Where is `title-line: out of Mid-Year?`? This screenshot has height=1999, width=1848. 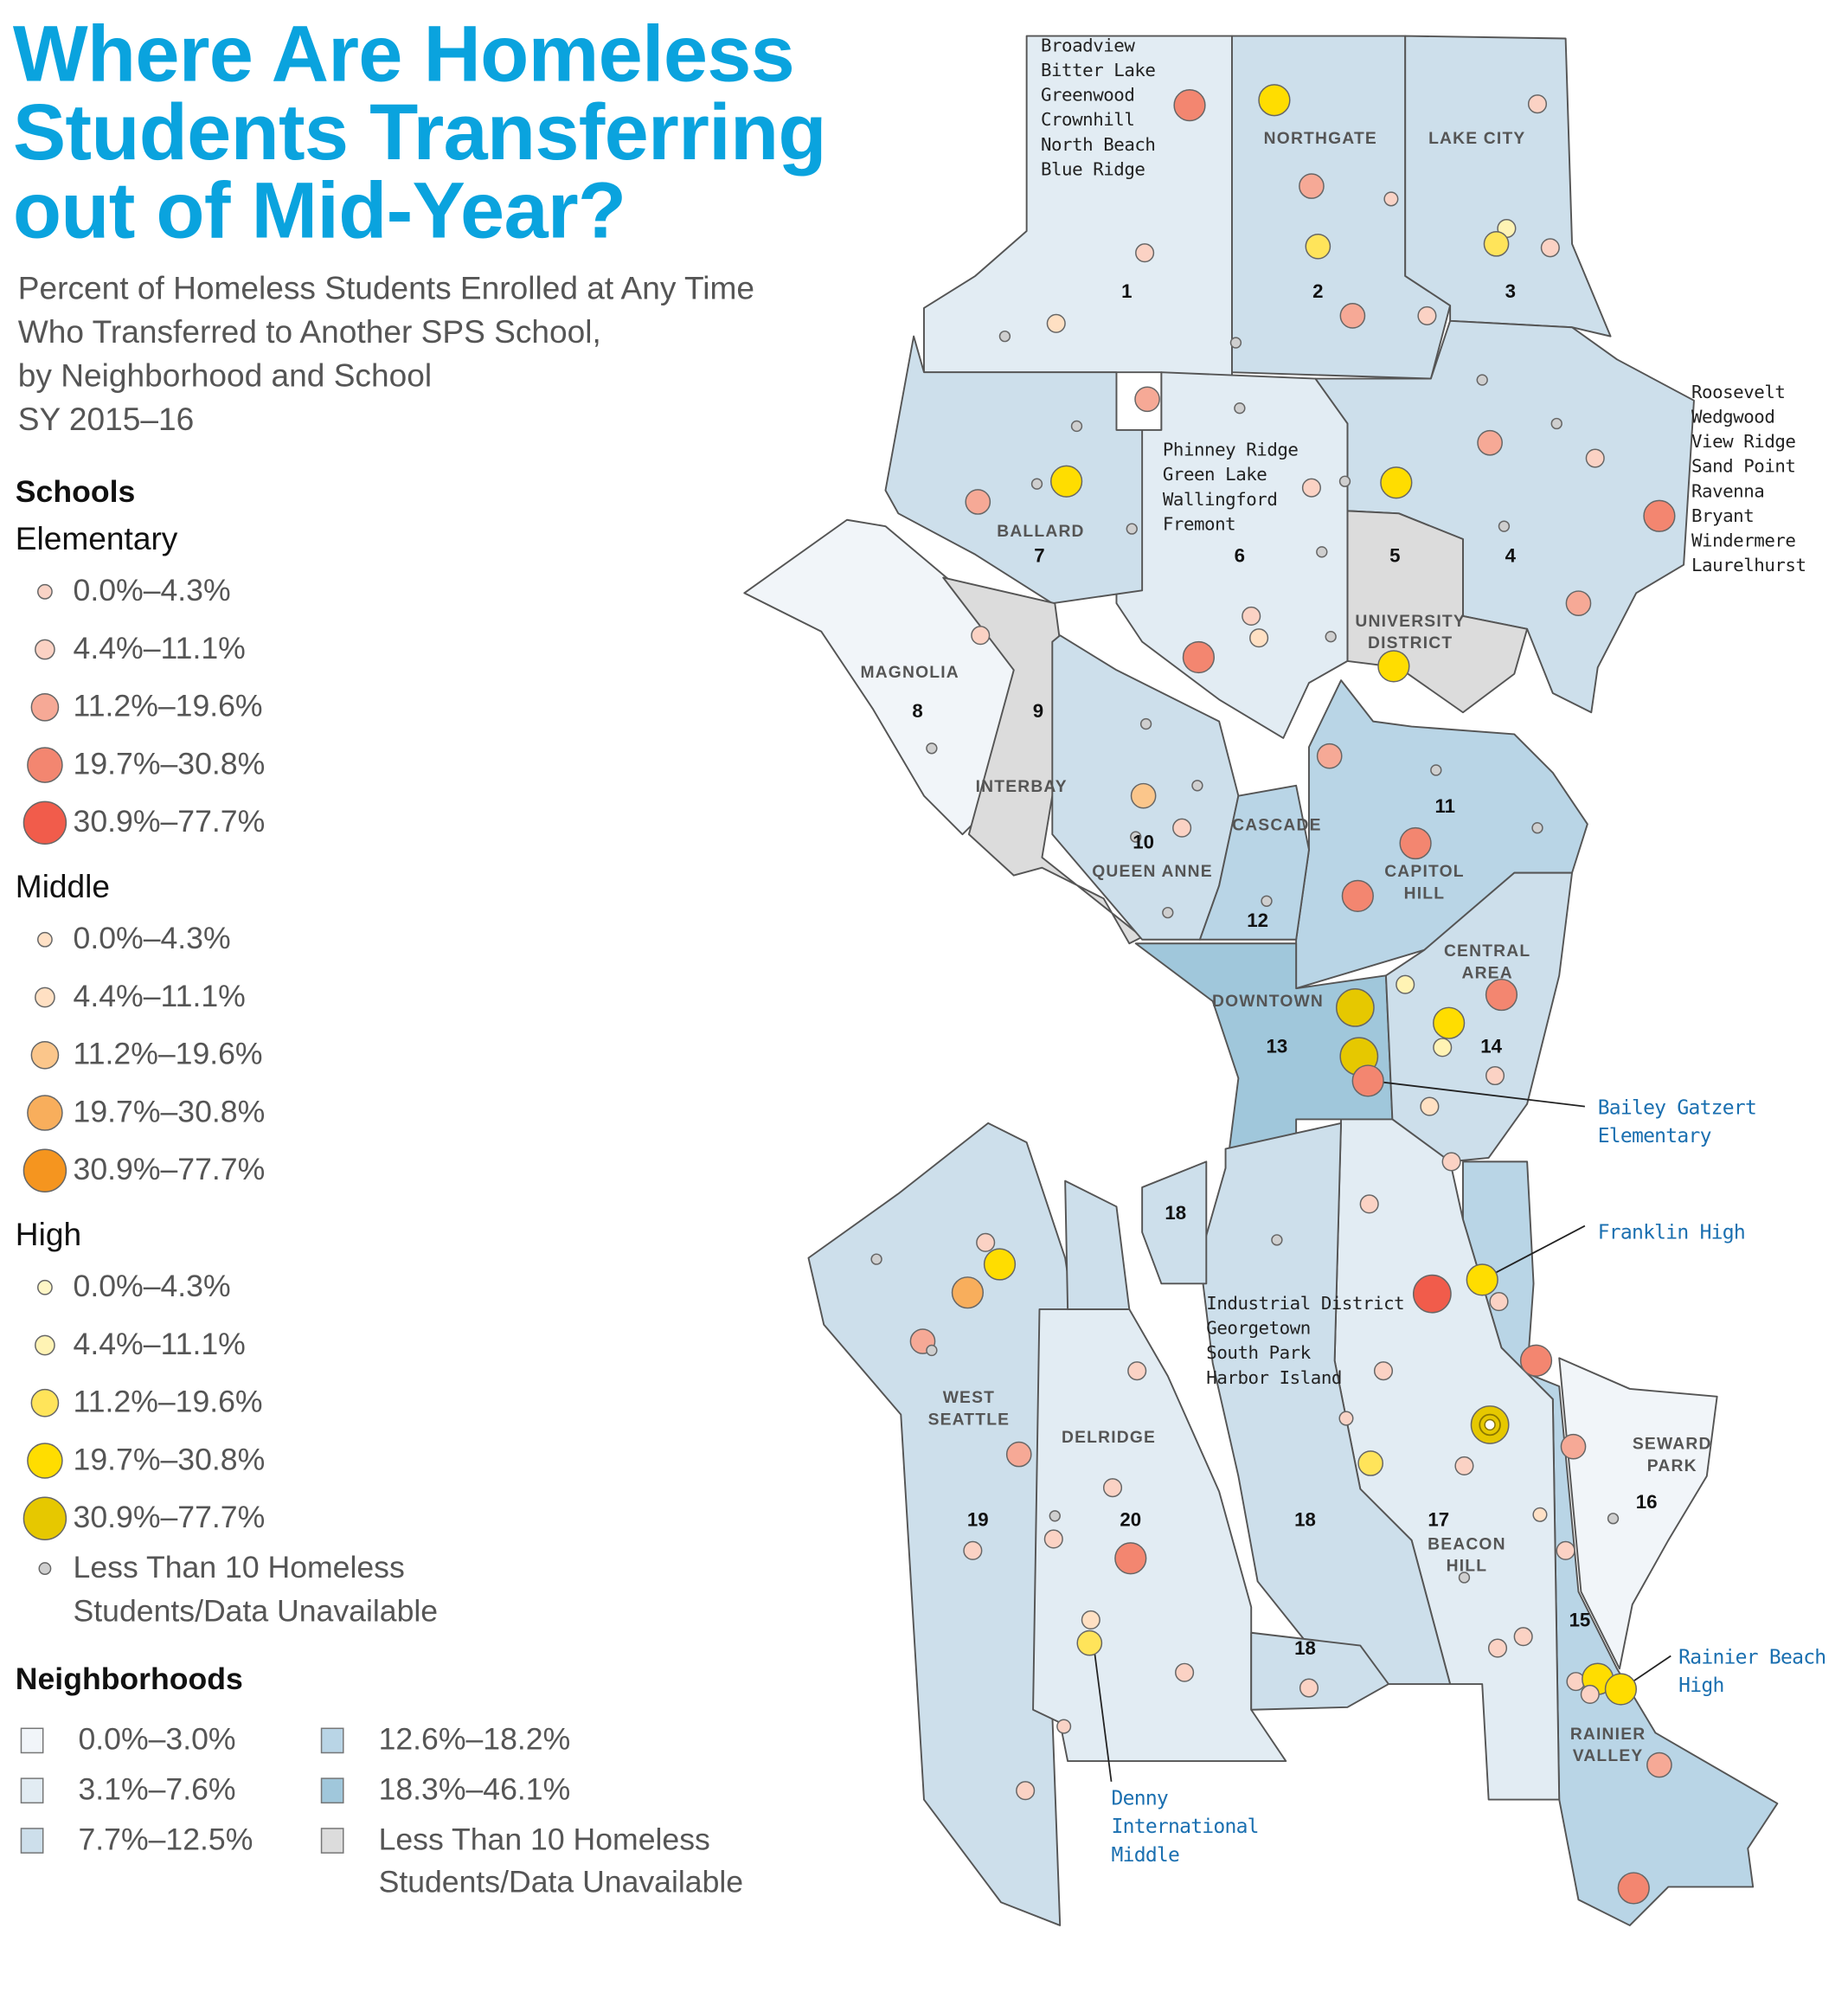 title-line: out of Mid-Year? is located at coordinates (319, 211).